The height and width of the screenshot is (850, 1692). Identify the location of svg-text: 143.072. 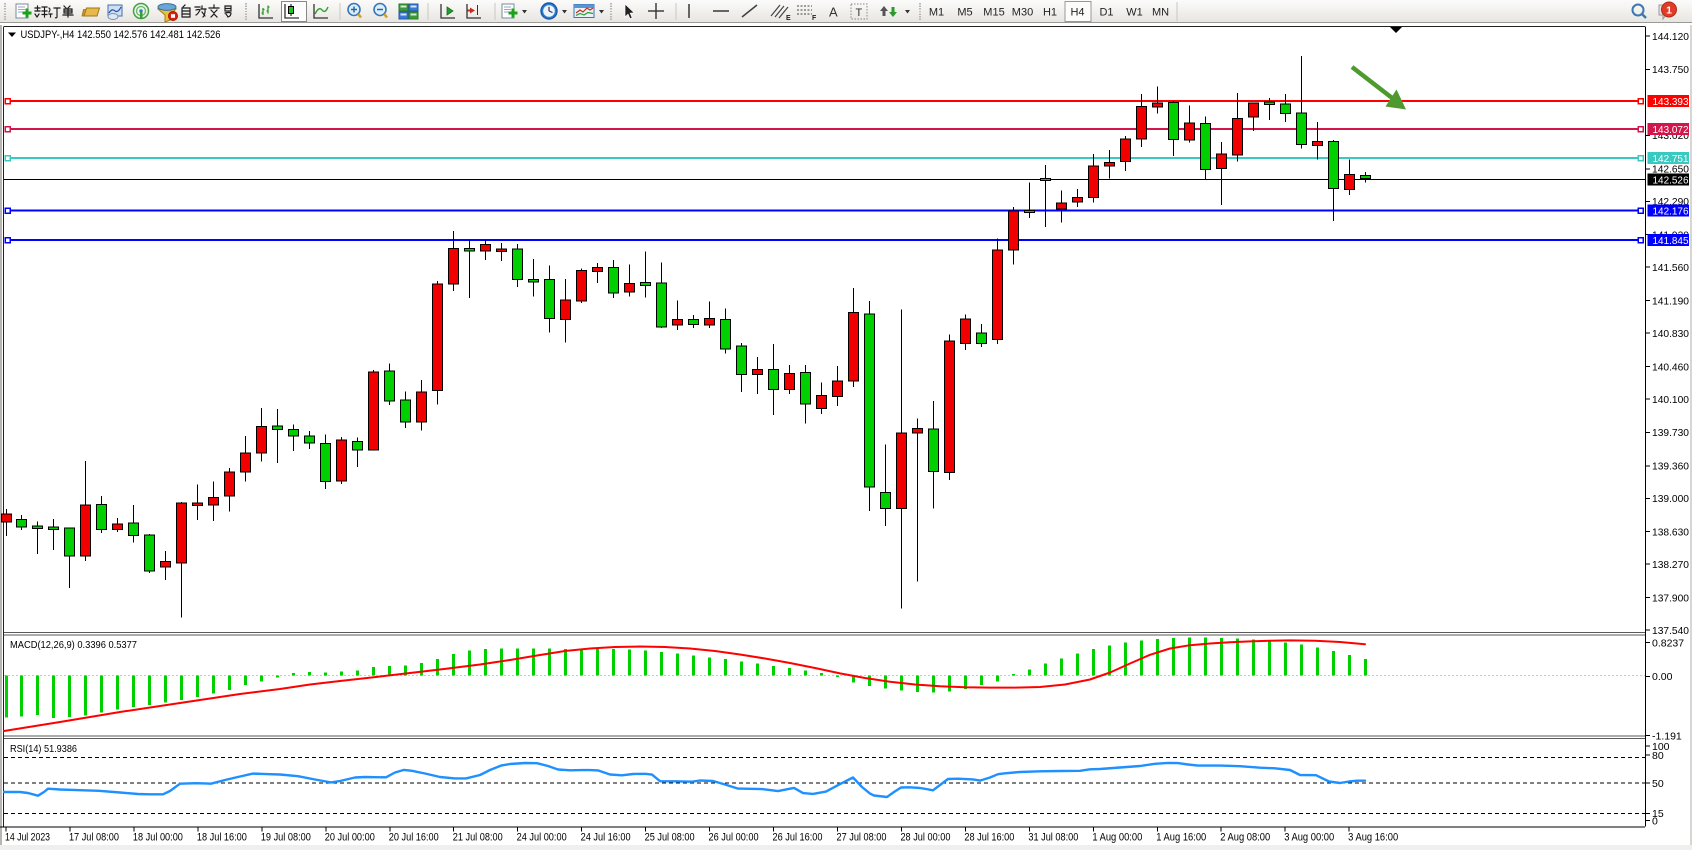
(1671, 130).